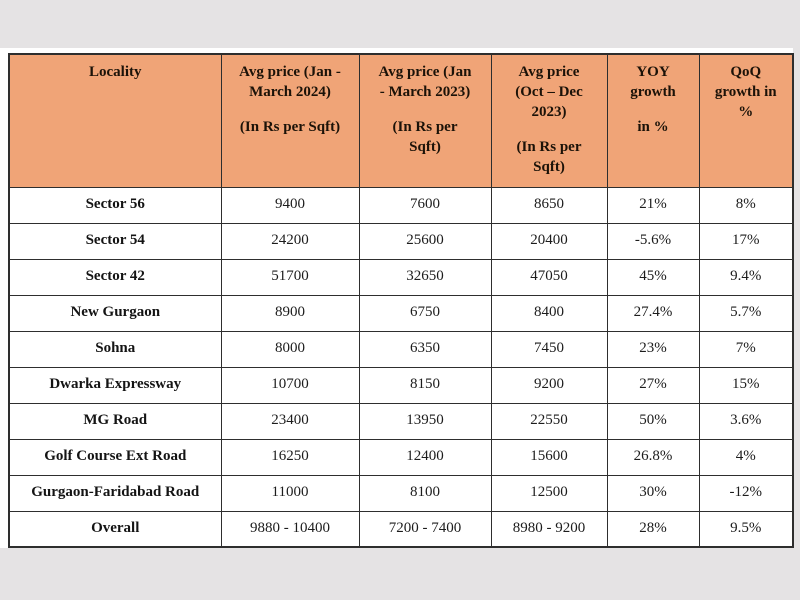 This screenshot has height=600, width=800. Describe the element at coordinates (425, 349) in the screenshot. I see `price-2023-cell: 6350` at that location.